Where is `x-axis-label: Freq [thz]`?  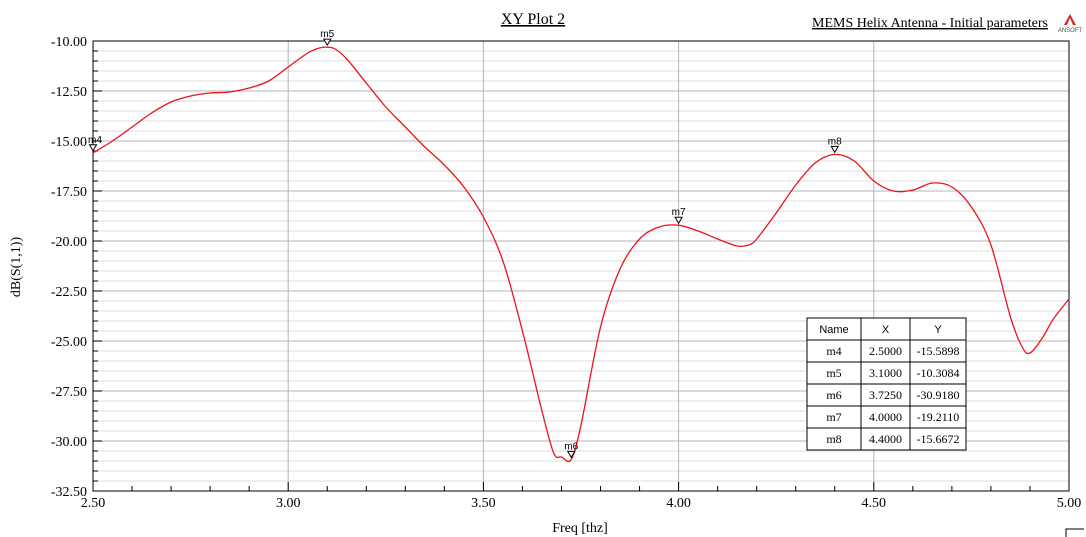 x-axis-label: Freq [thz] is located at coordinates (580, 528).